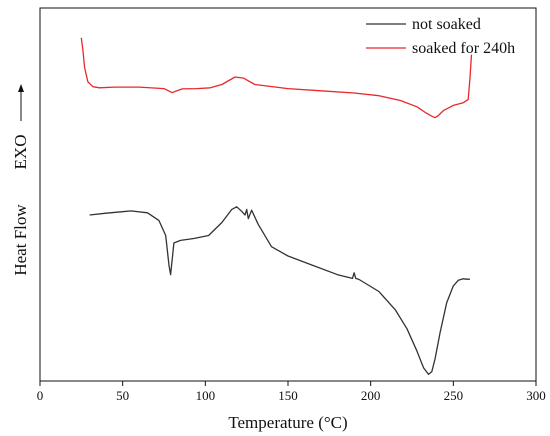  Describe the element at coordinates (40, 395) in the screenshot. I see `x-tick-label: 0` at that location.